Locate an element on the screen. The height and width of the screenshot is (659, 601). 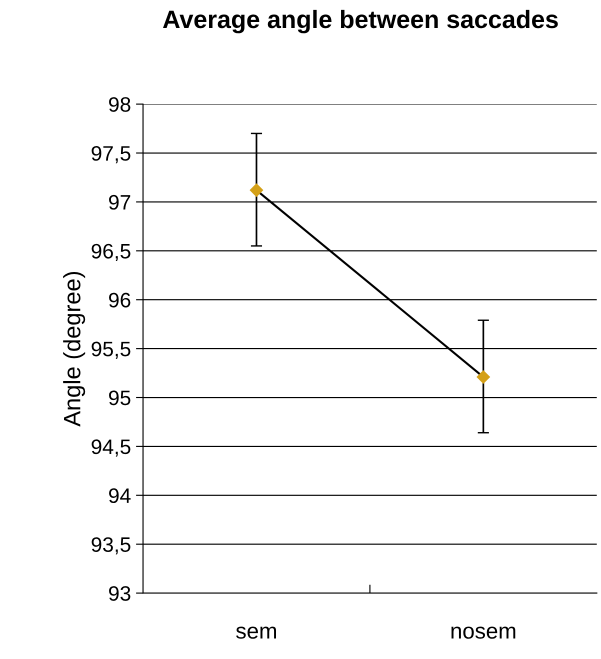
x-tick-label: sem is located at coordinates (256, 632).